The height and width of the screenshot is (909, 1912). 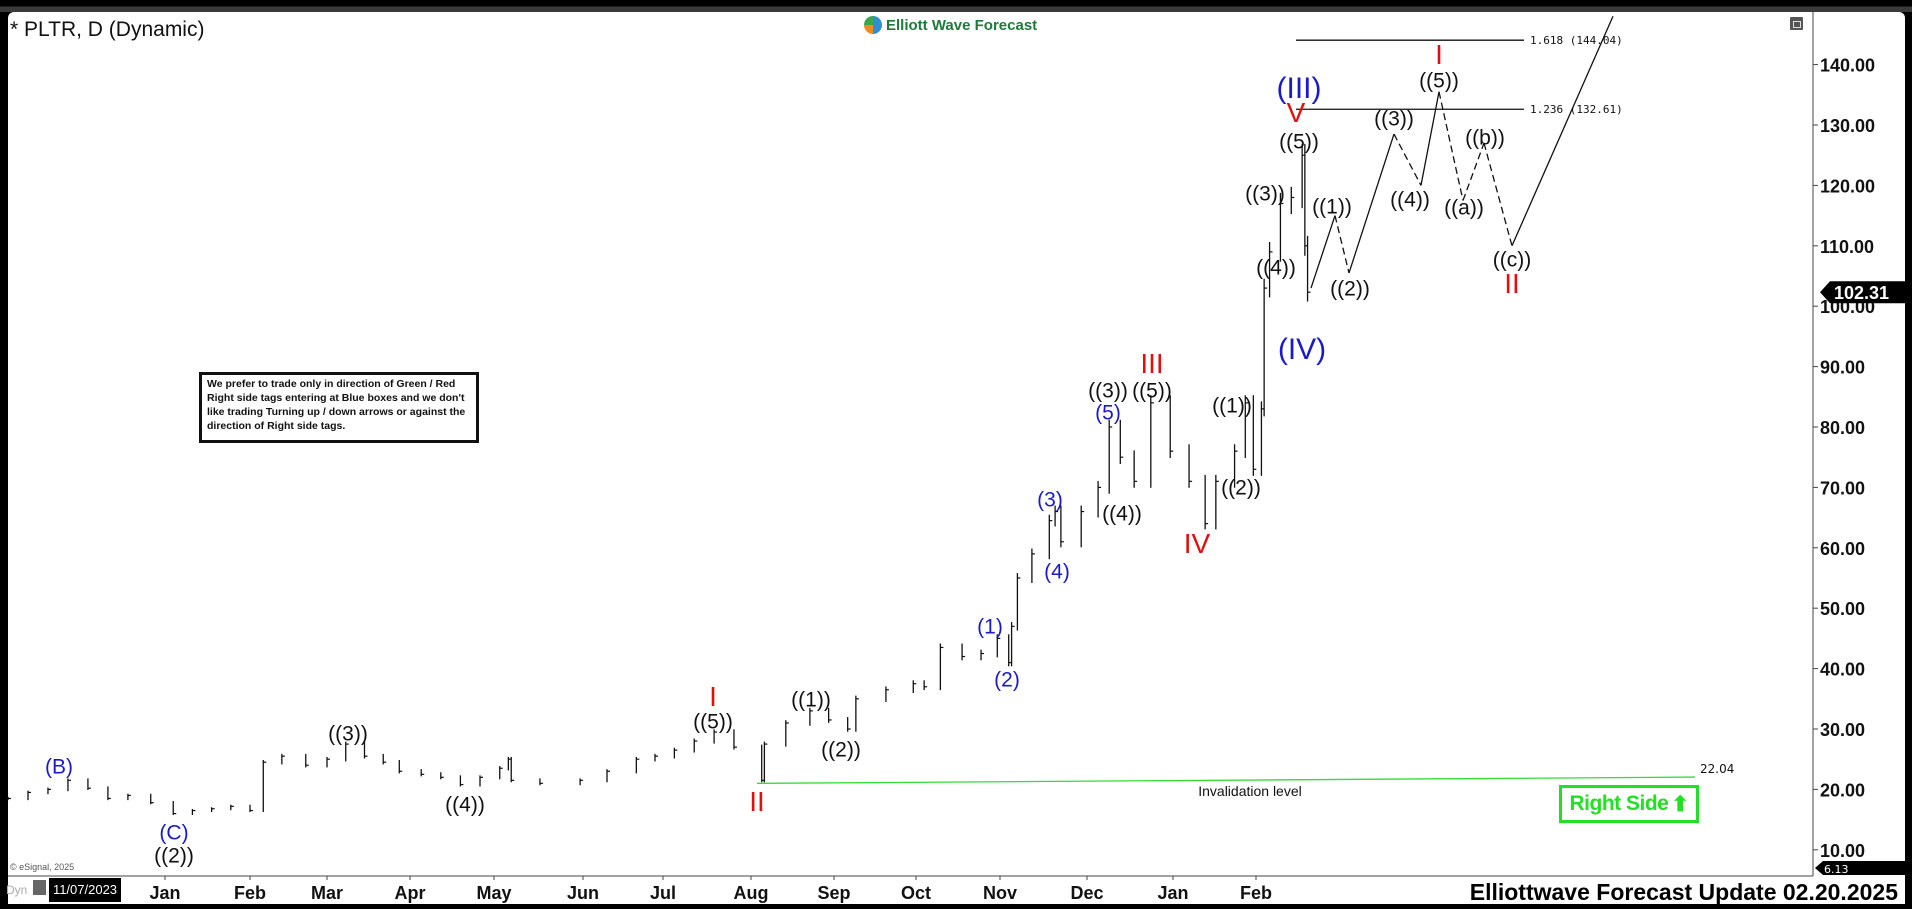 I want to click on window-titlebar, so click(x=956, y=6).